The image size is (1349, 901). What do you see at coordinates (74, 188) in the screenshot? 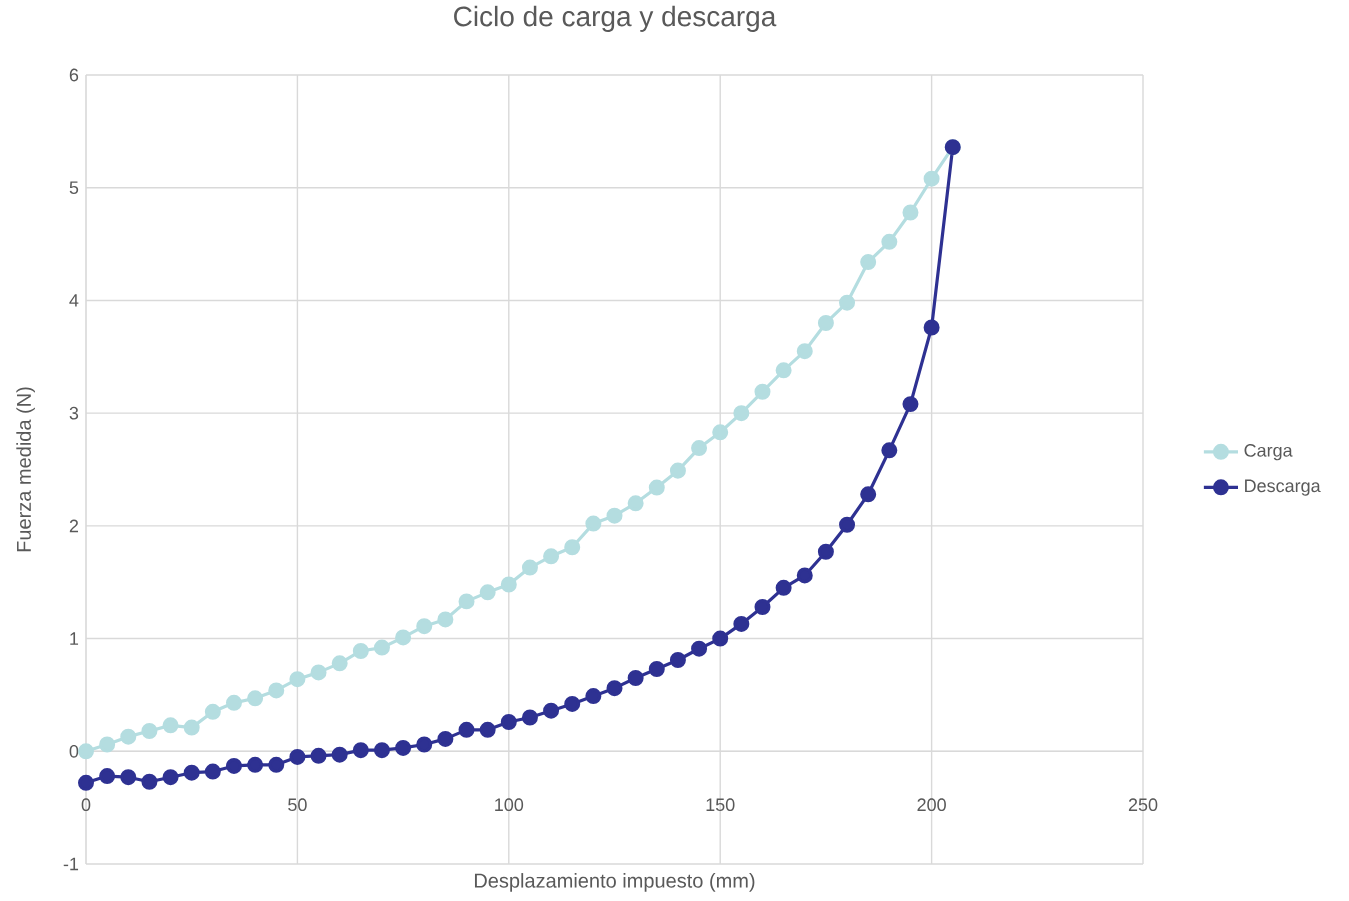
I see `y-tick-label: 5` at bounding box center [74, 188].